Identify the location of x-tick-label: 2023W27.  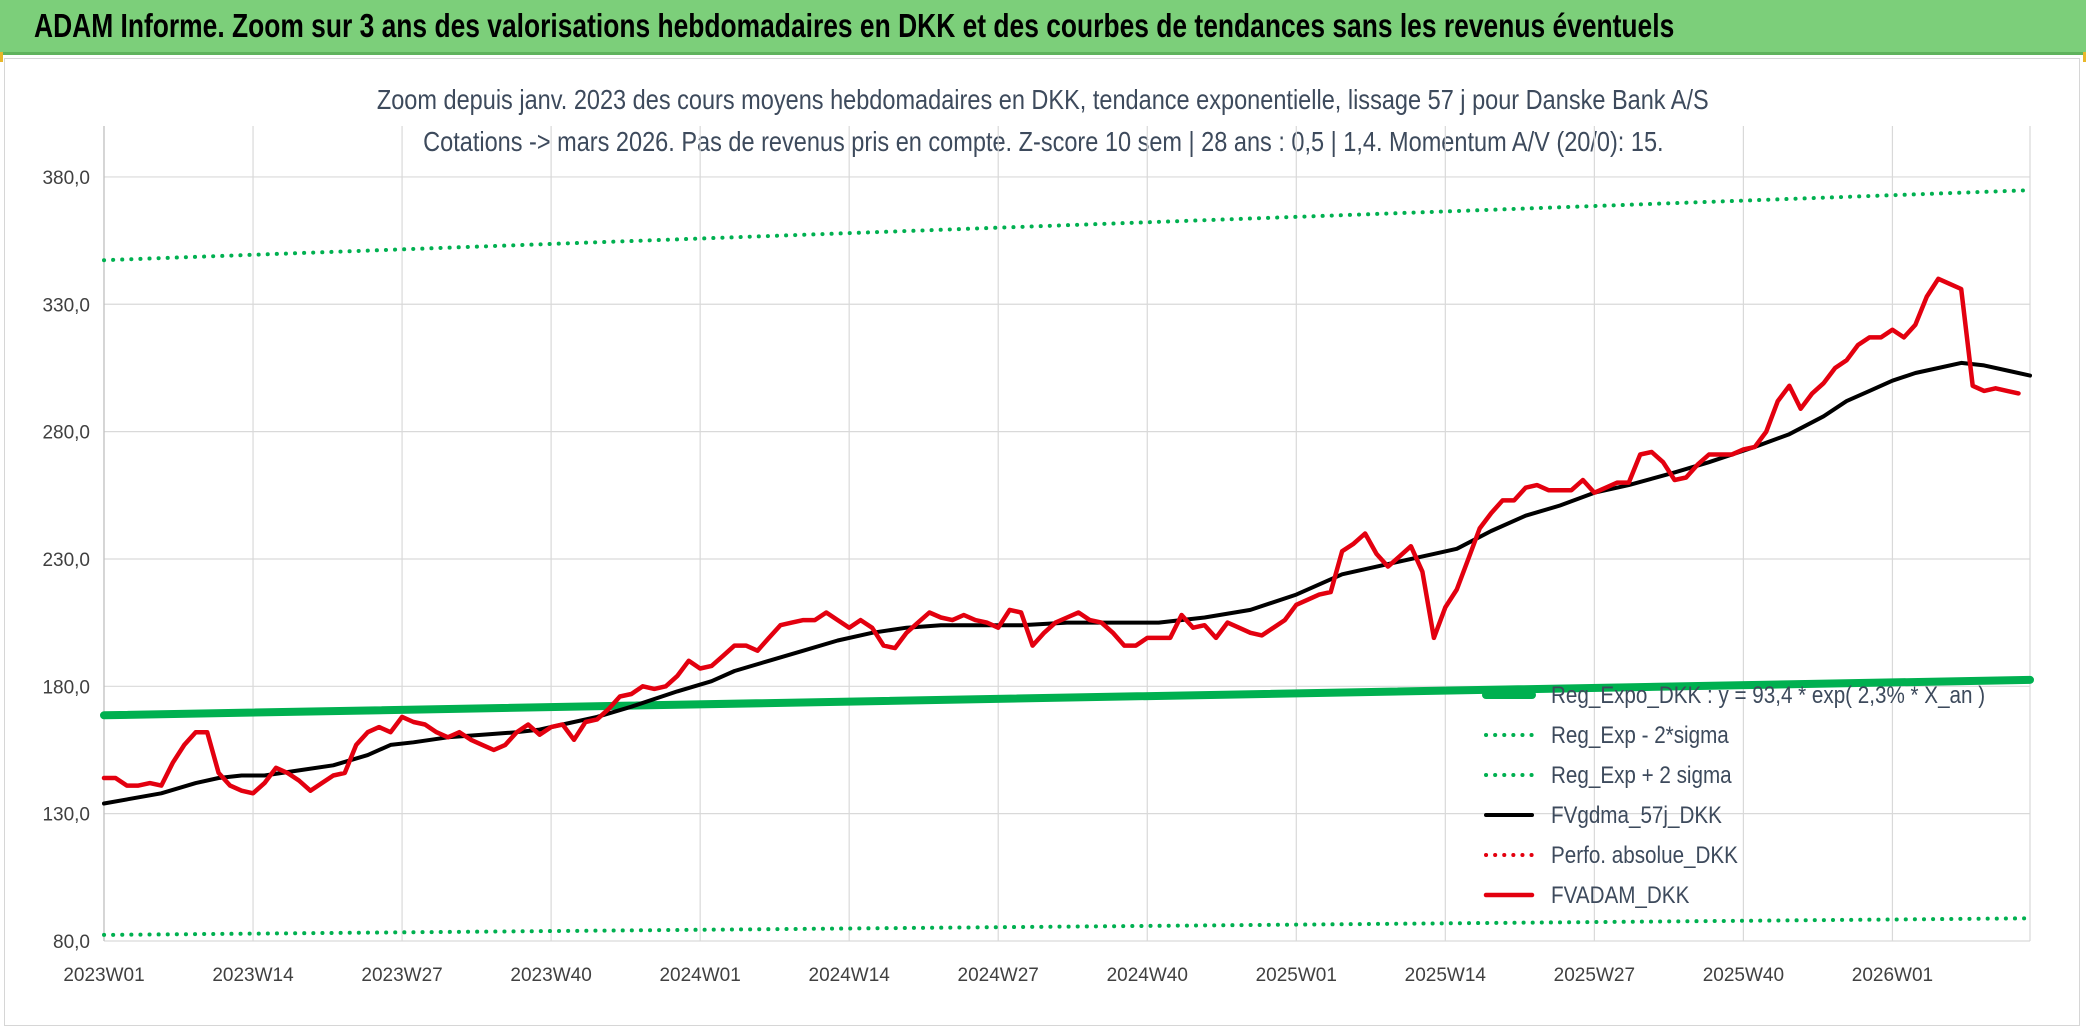
(401, 975).